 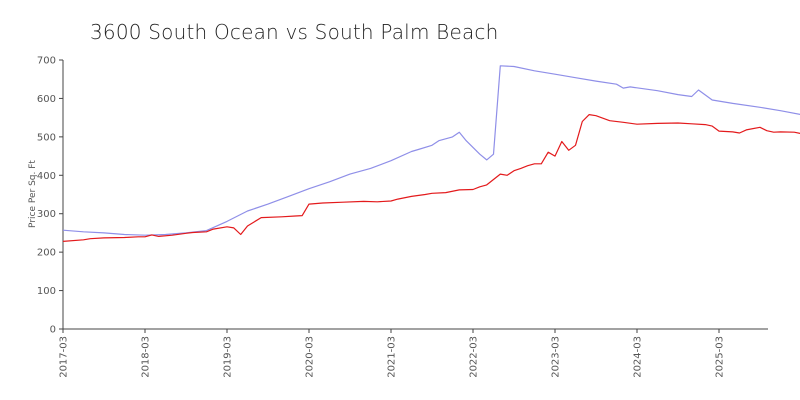 I want to click on y-tick-label: 600, so click(x=46, y=99).